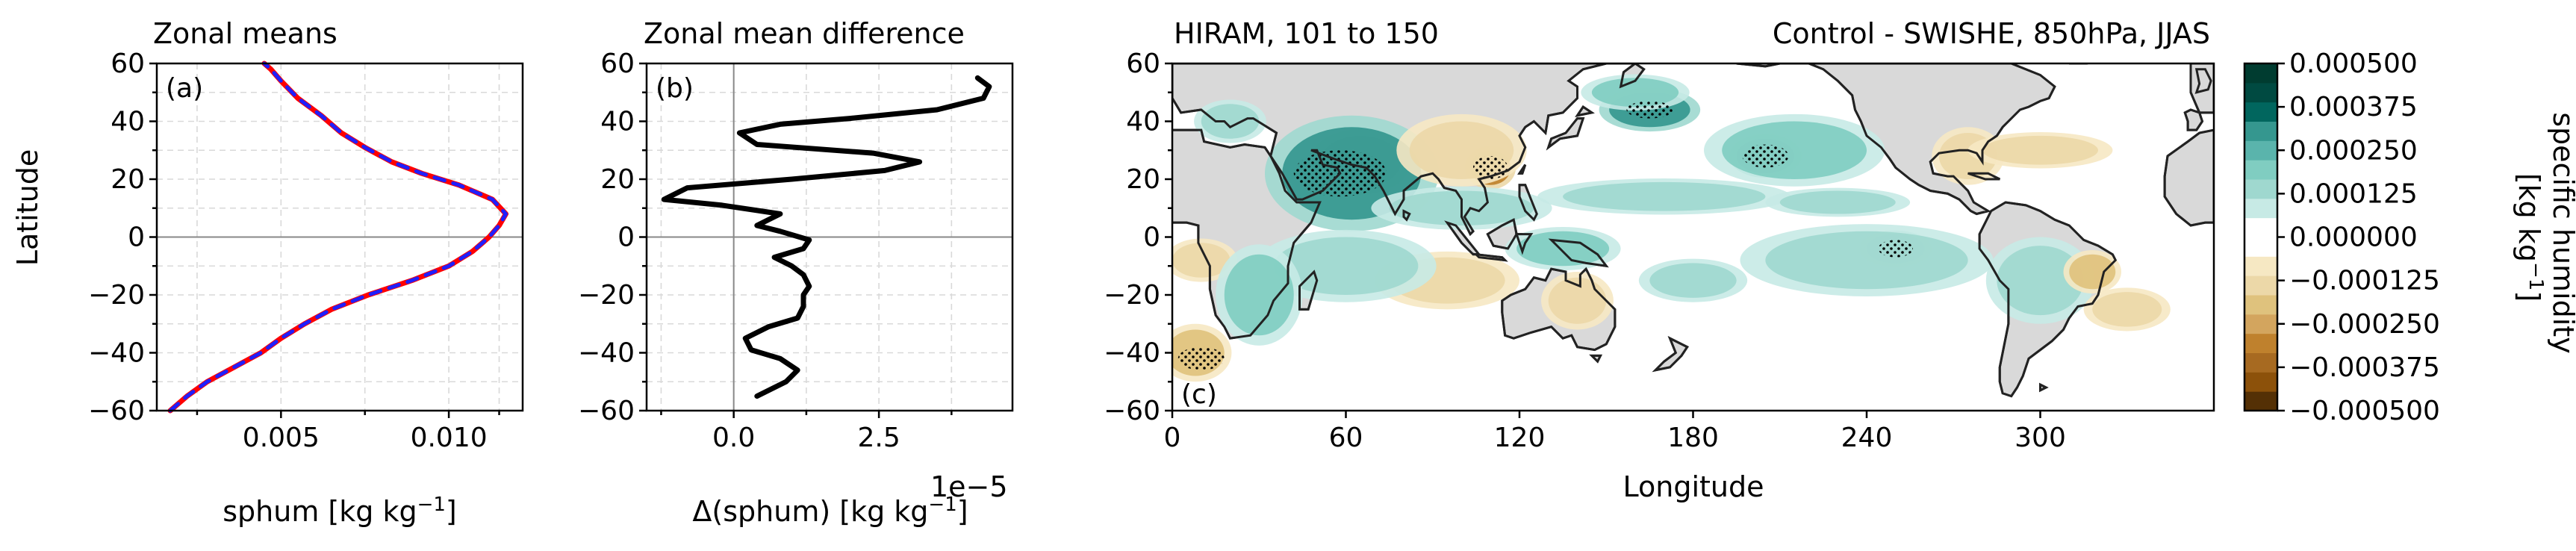  I want to click on land-falklands-outline, so click(2044, 387).